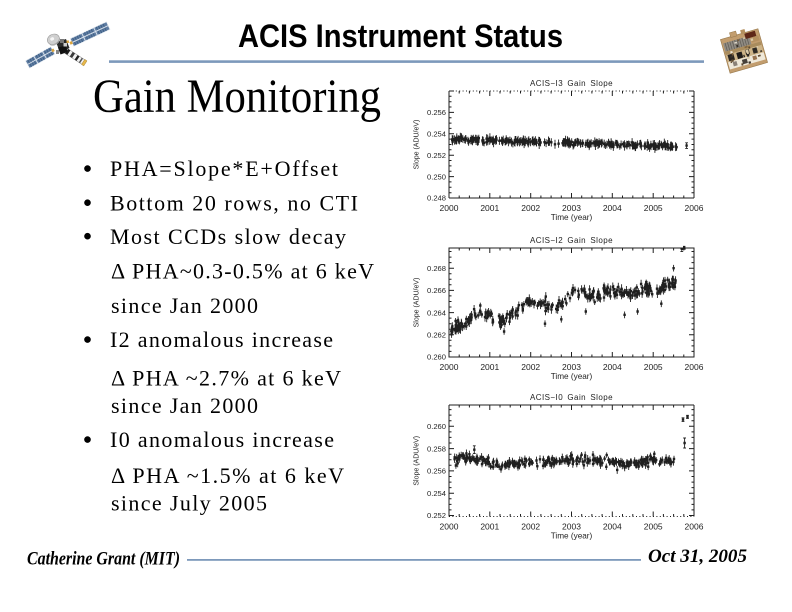  Describe the element at coordinates (189, 502) in the screenshot. I see `svg-text: since July 2005` at that location.